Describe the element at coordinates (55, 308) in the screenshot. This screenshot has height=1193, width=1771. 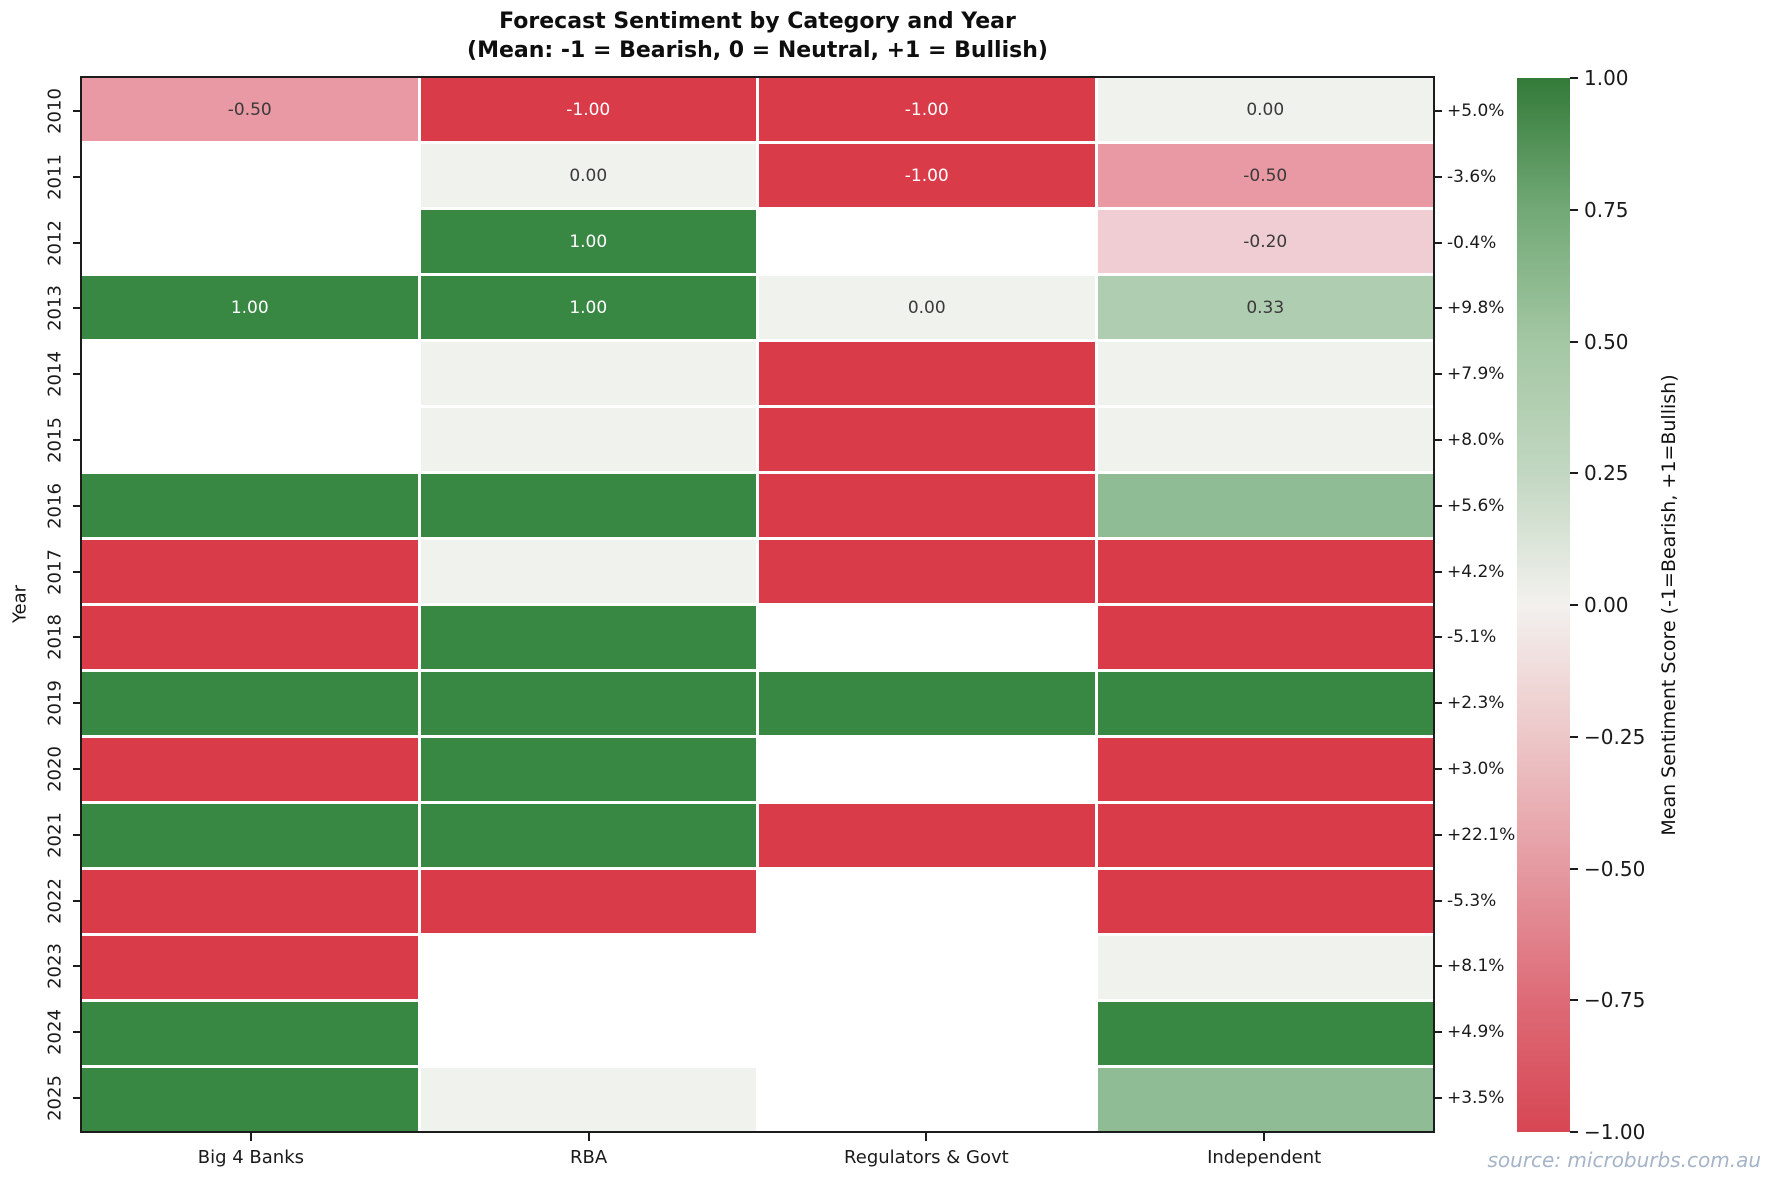
I see `ytick-label-year: 2013` at that location.